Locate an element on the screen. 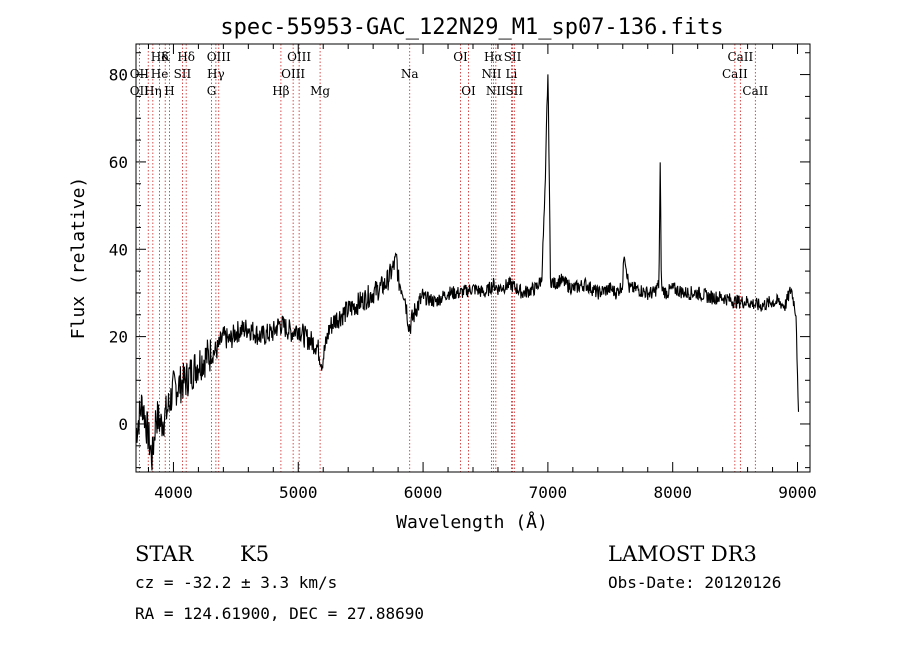  line-label-k: K is located at coordinates (166, 57).